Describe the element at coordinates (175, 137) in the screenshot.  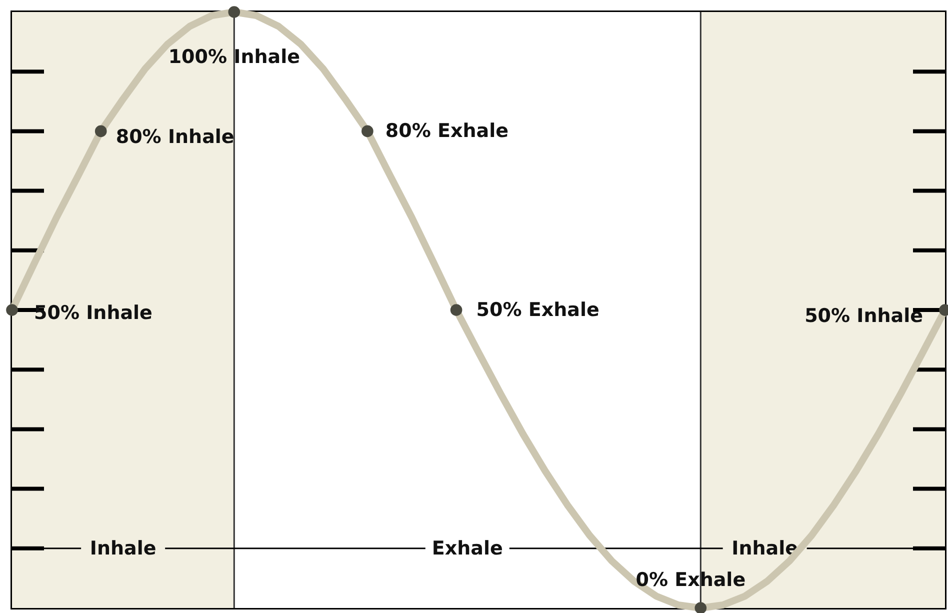
I see `data-label: 80% Inhale` at that location.